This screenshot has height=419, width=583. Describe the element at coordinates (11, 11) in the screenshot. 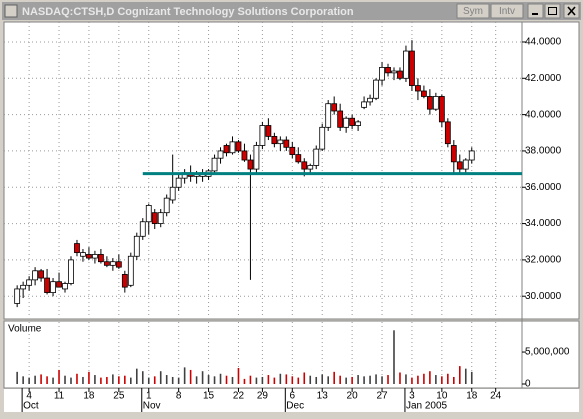

I see `app-icon` at that location.